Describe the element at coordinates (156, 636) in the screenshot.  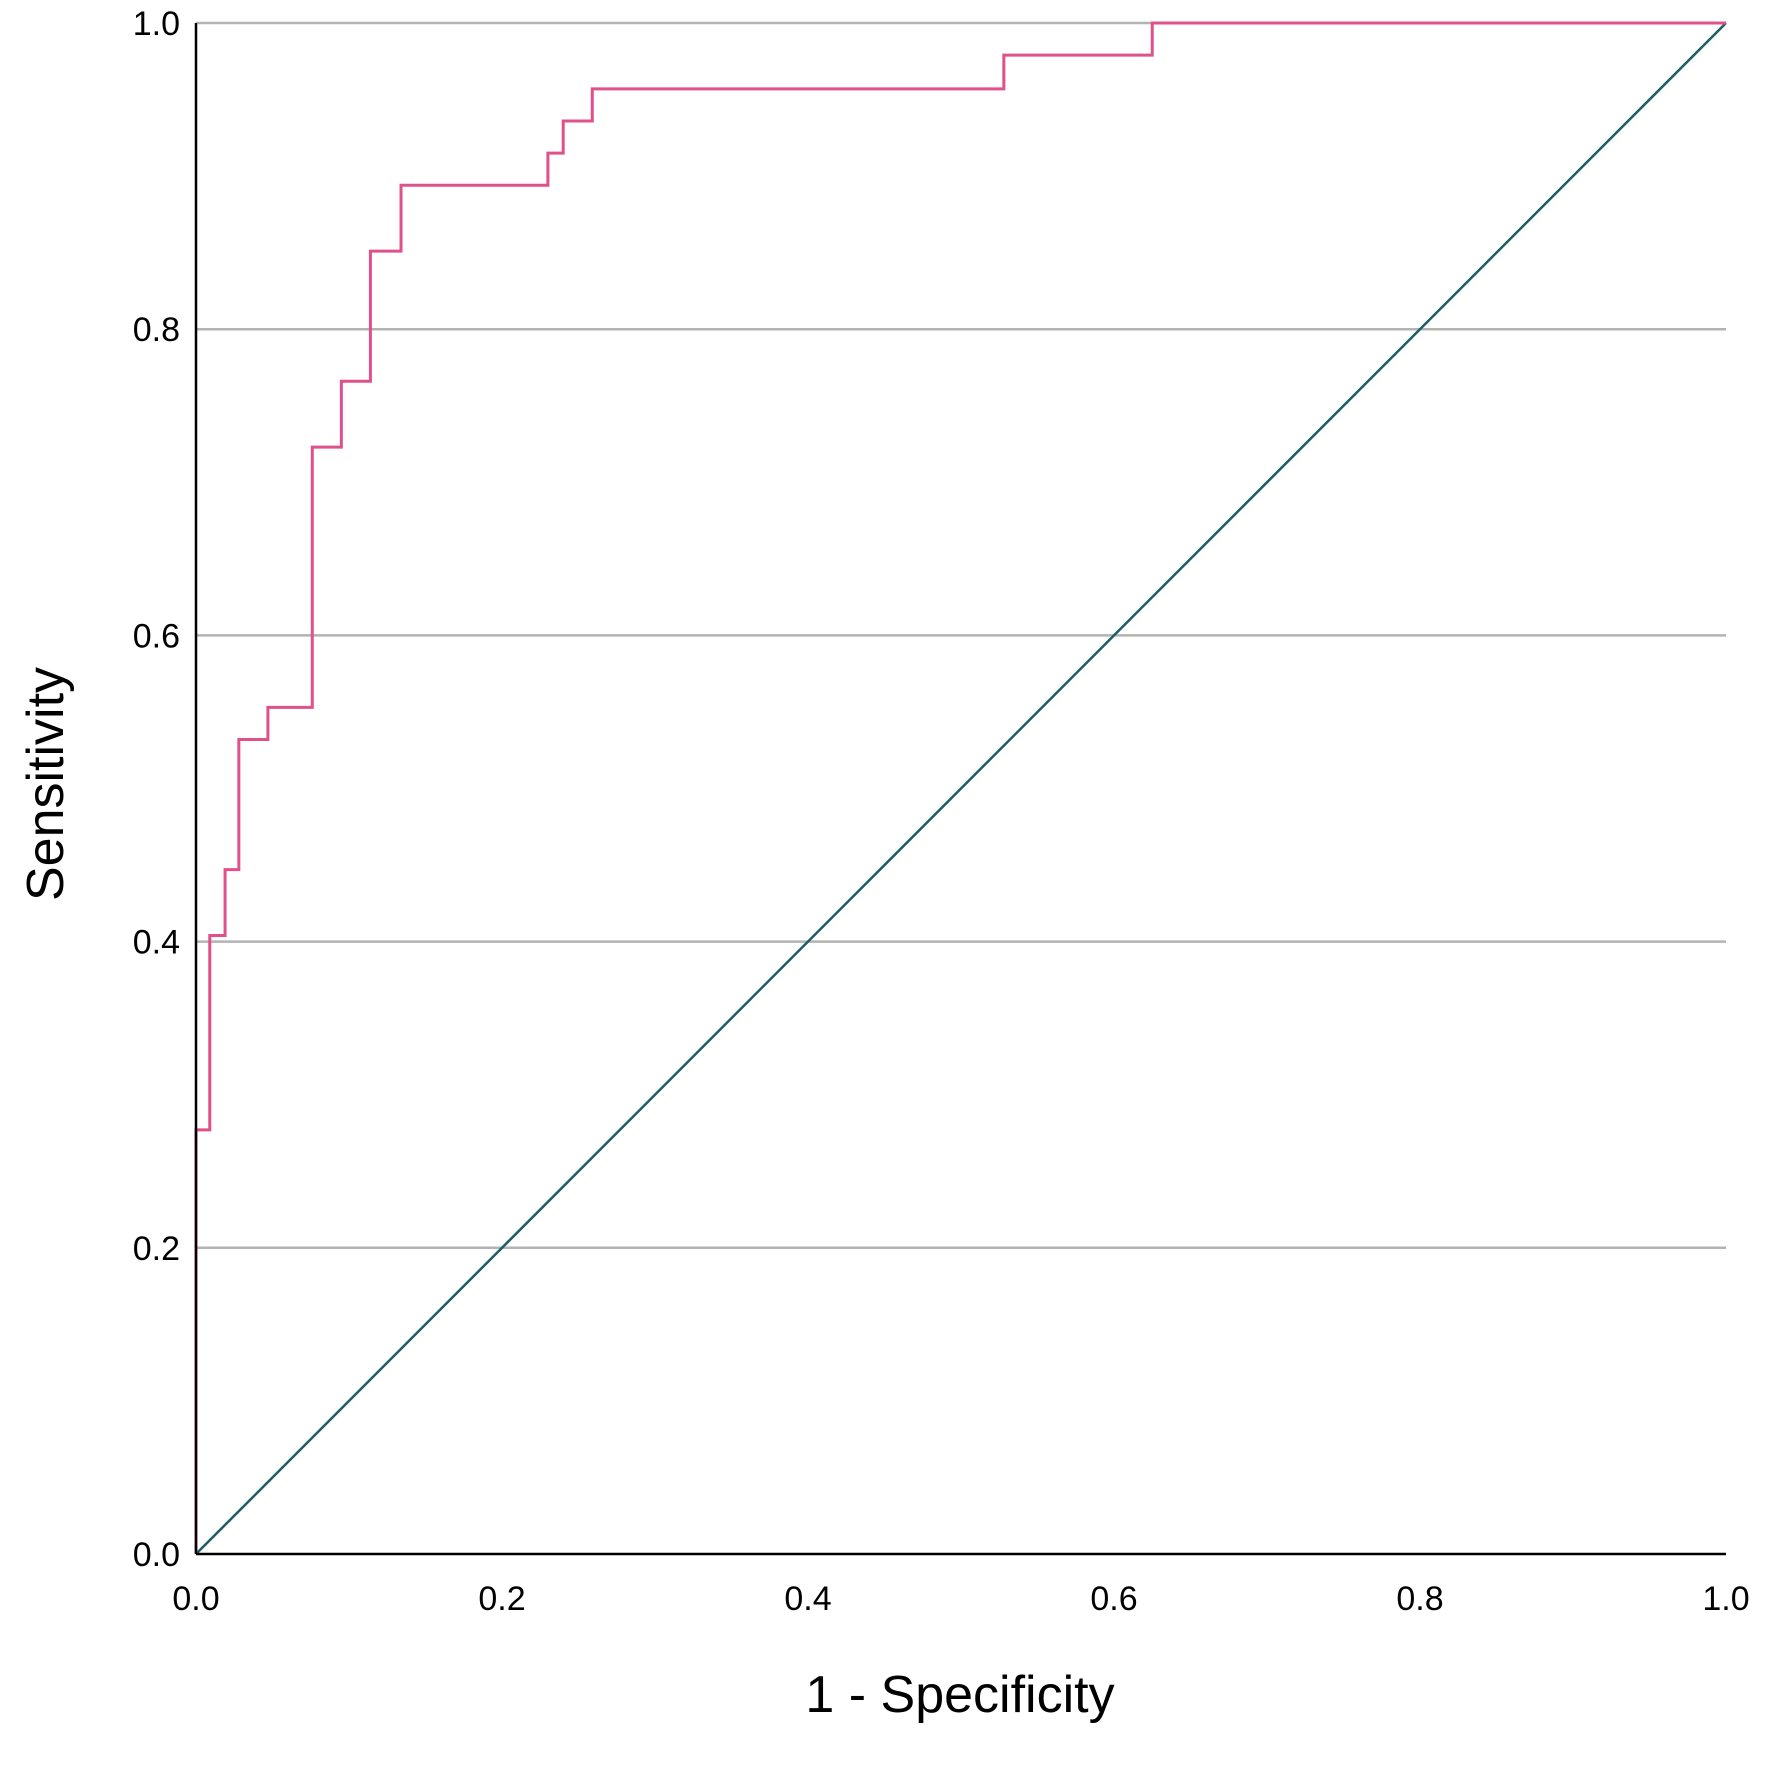
I see `y-tick-label: 0.6` at that location.